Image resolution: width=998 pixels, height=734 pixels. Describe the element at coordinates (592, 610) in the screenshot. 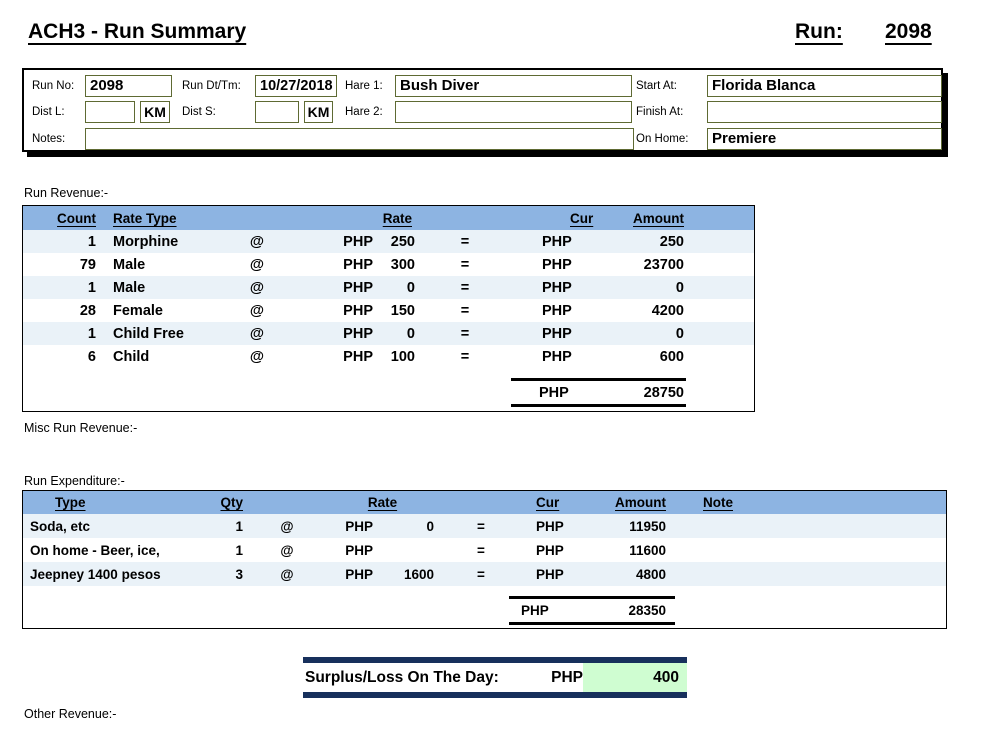

I see `run-expenditure-total: PHP 28350` at that location.